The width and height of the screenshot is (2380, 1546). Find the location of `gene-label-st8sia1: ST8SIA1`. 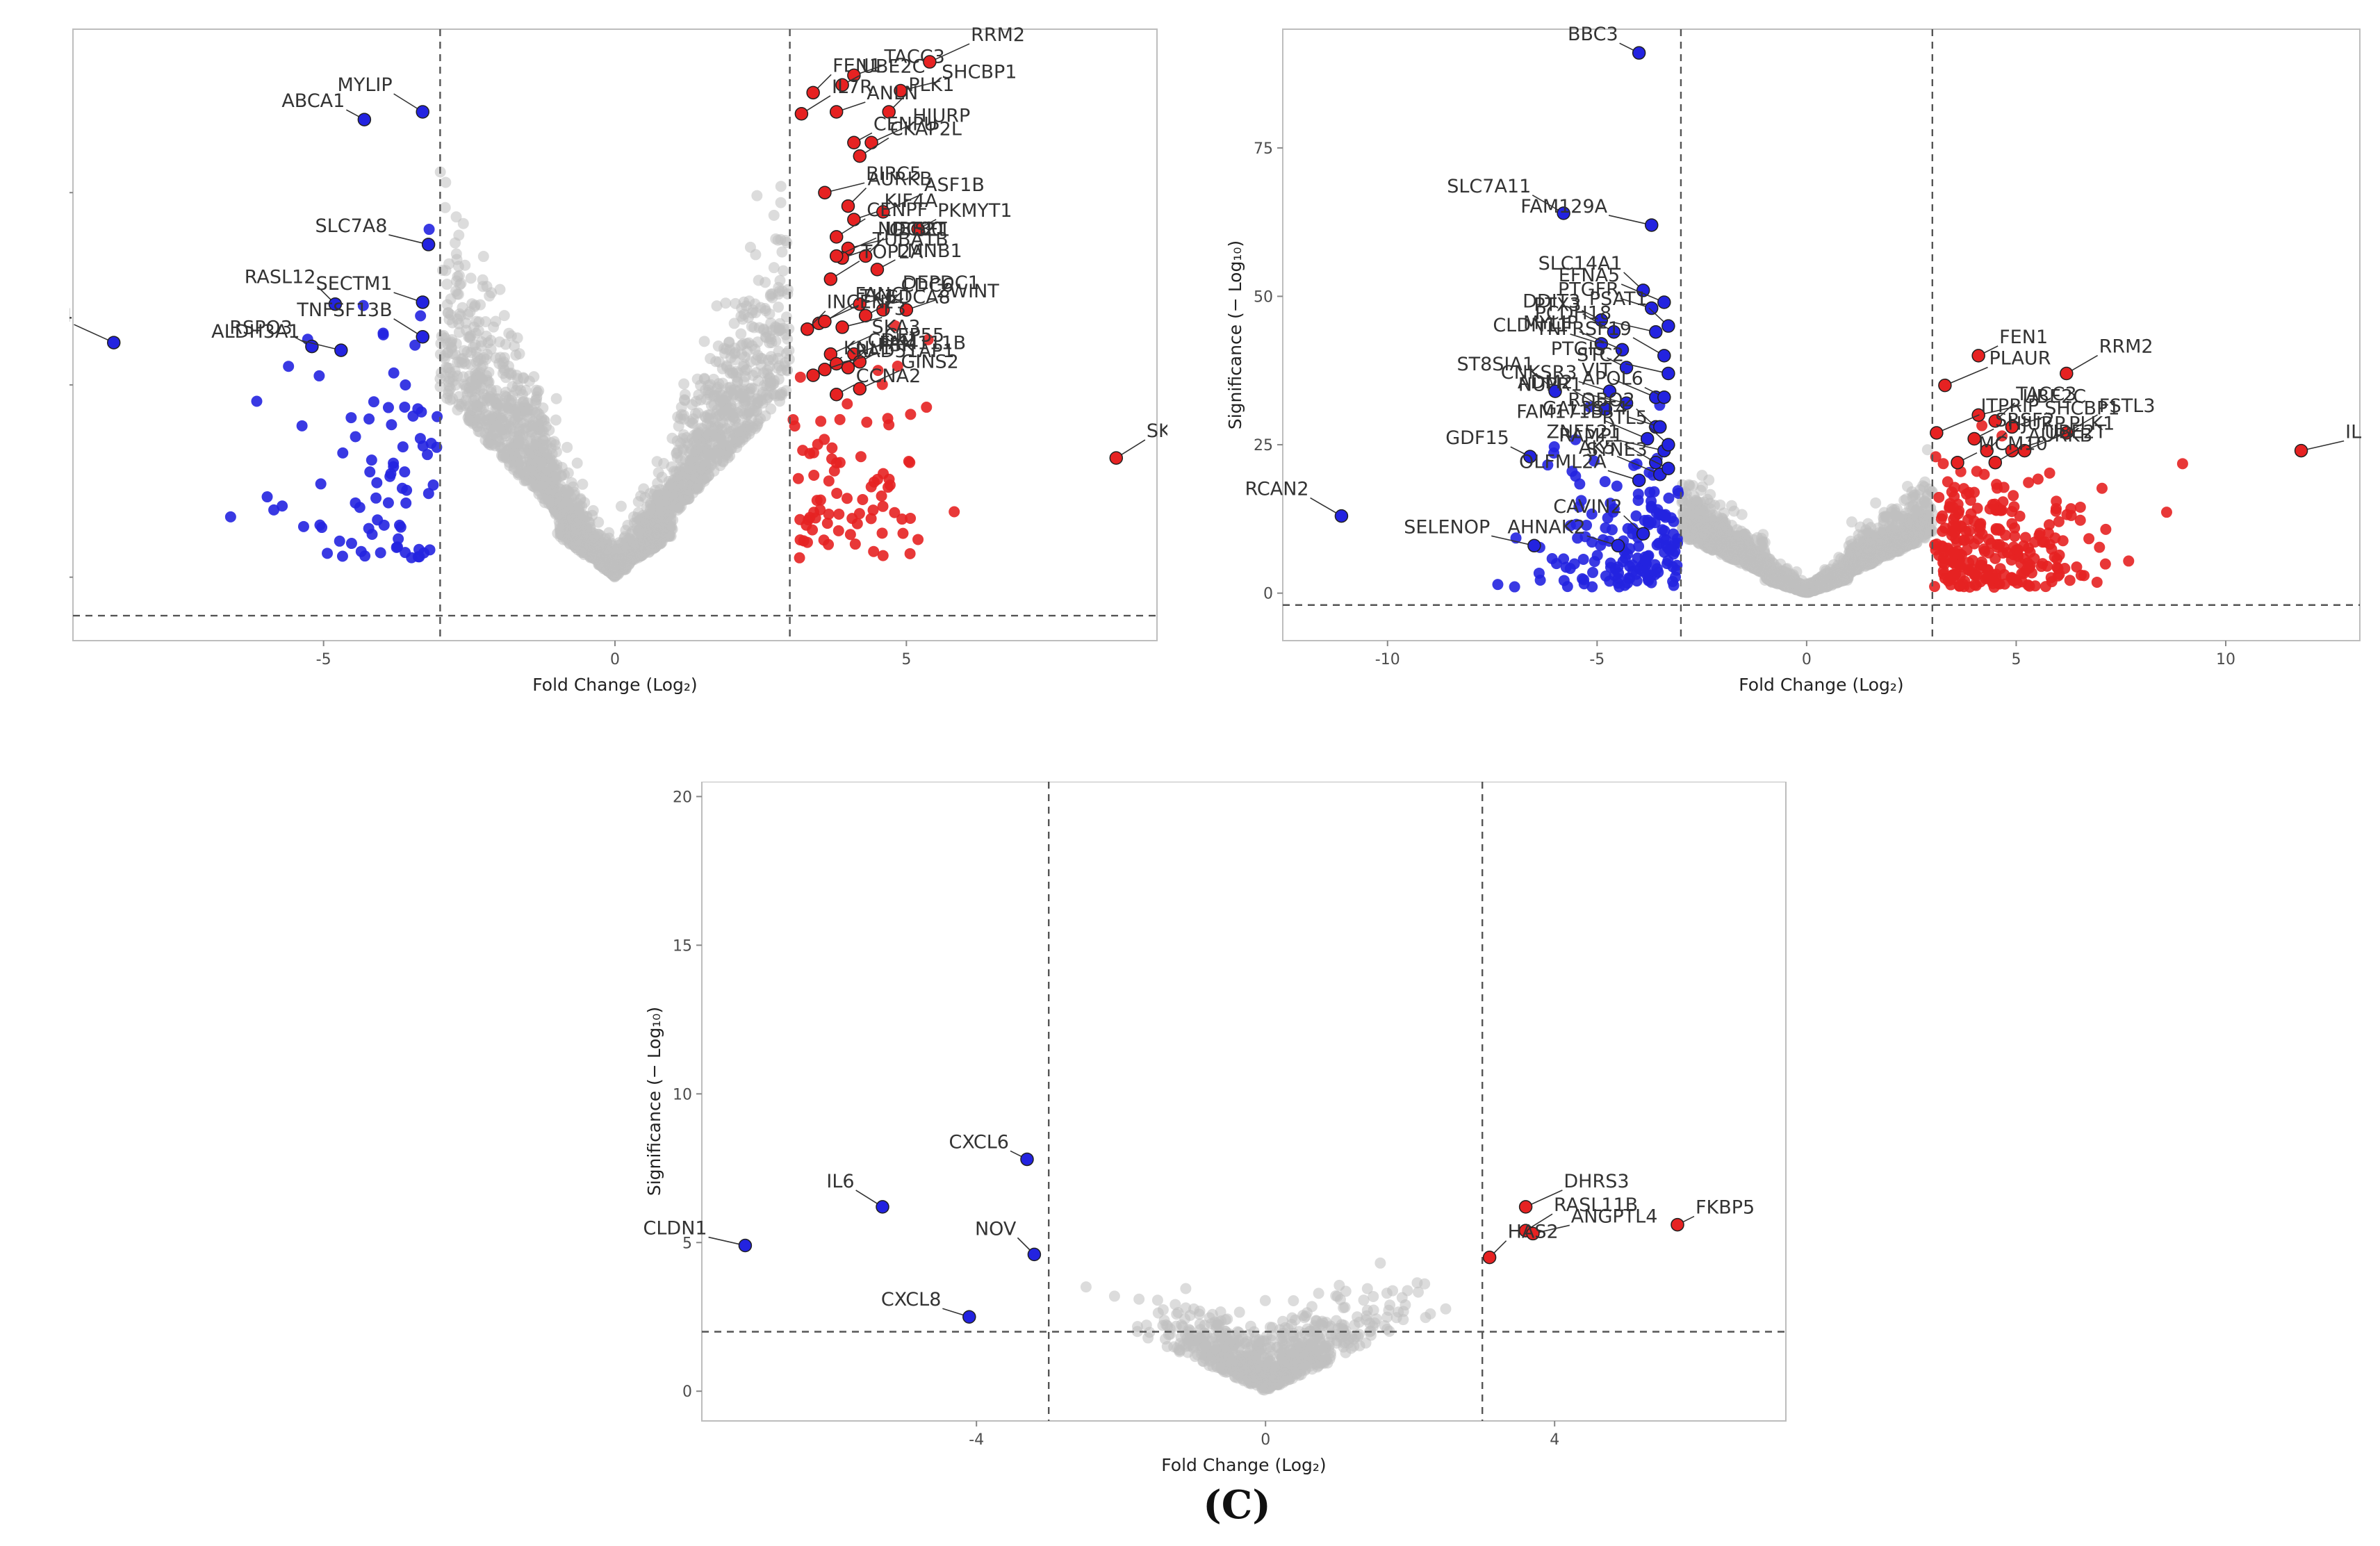

gene-label-st8sia1: ST8SIA1 is located at coordinates (1495, 364).